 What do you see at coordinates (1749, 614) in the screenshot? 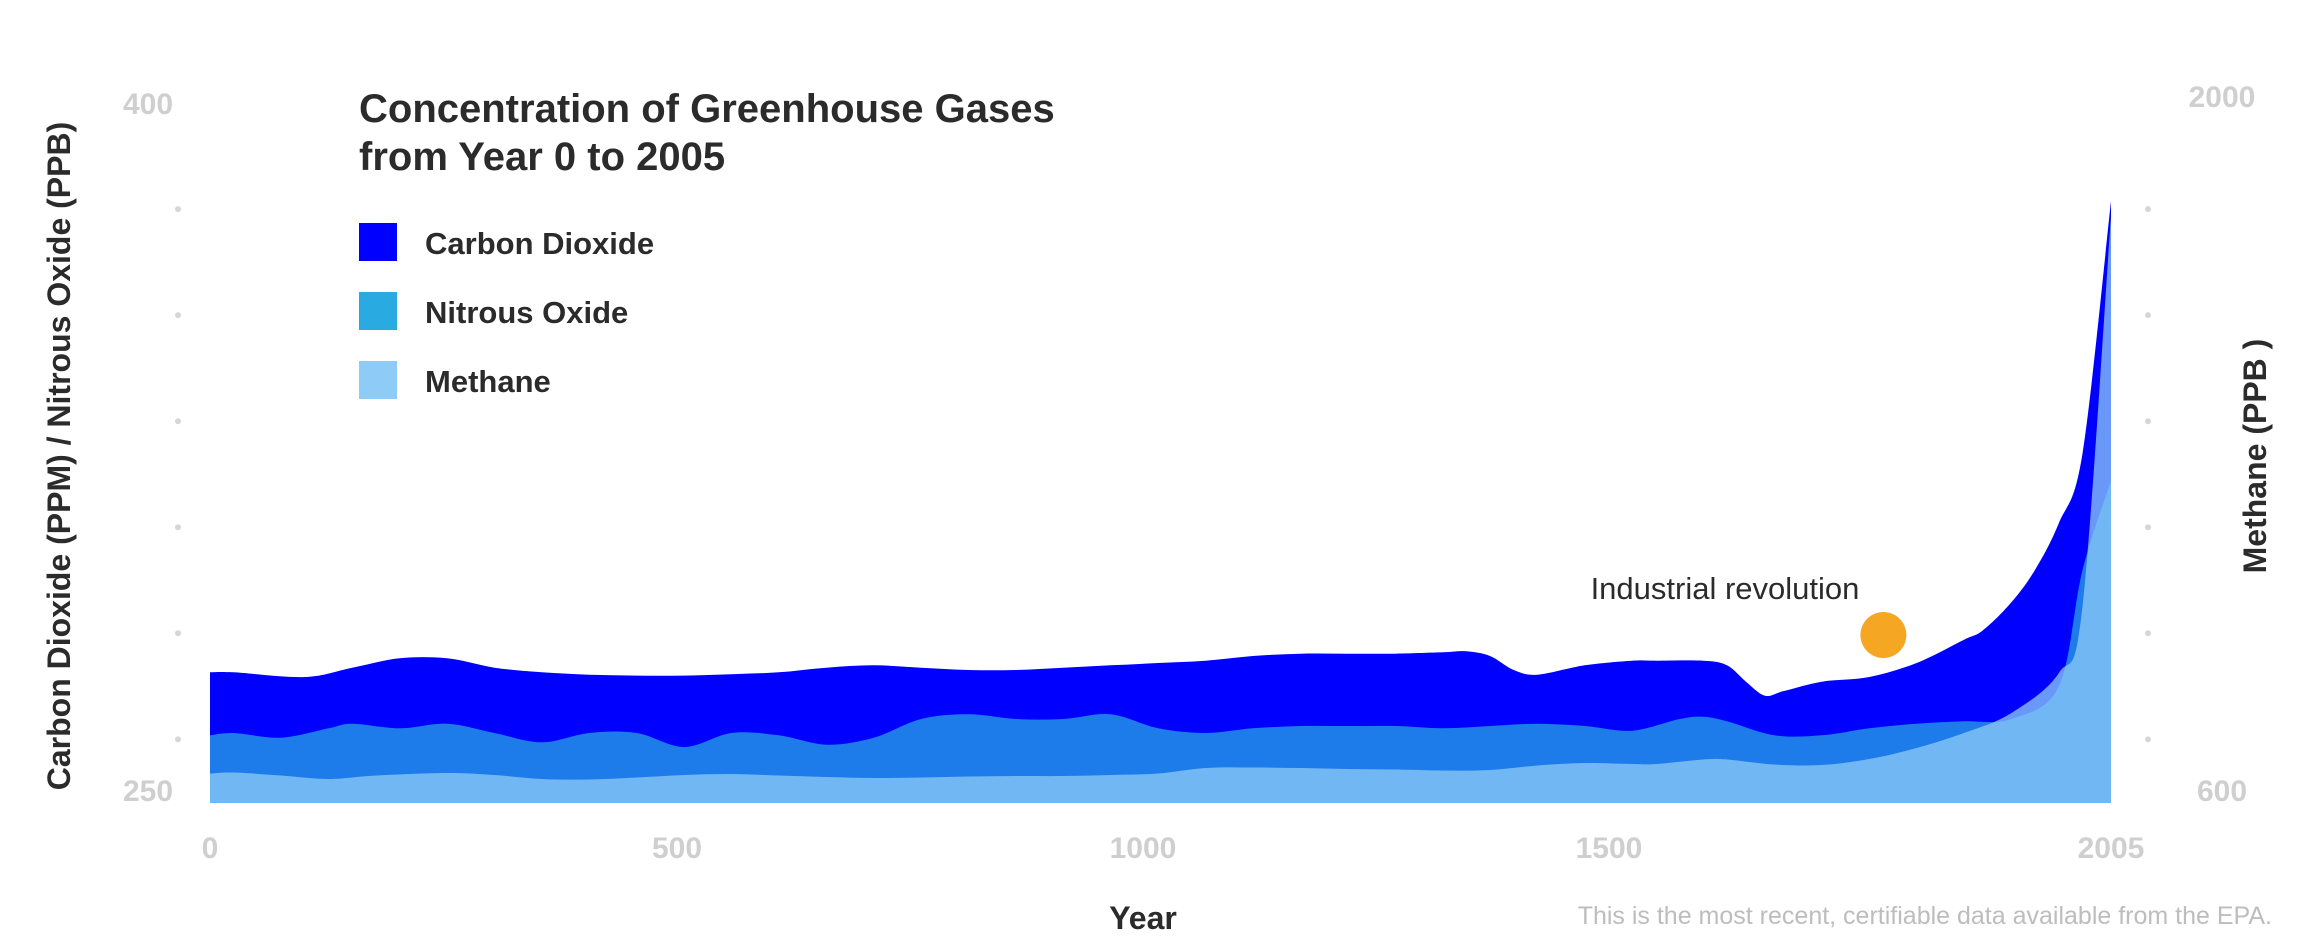
I see `annotation-layer: Industrial revolution` at bounding box center [1749, 614].